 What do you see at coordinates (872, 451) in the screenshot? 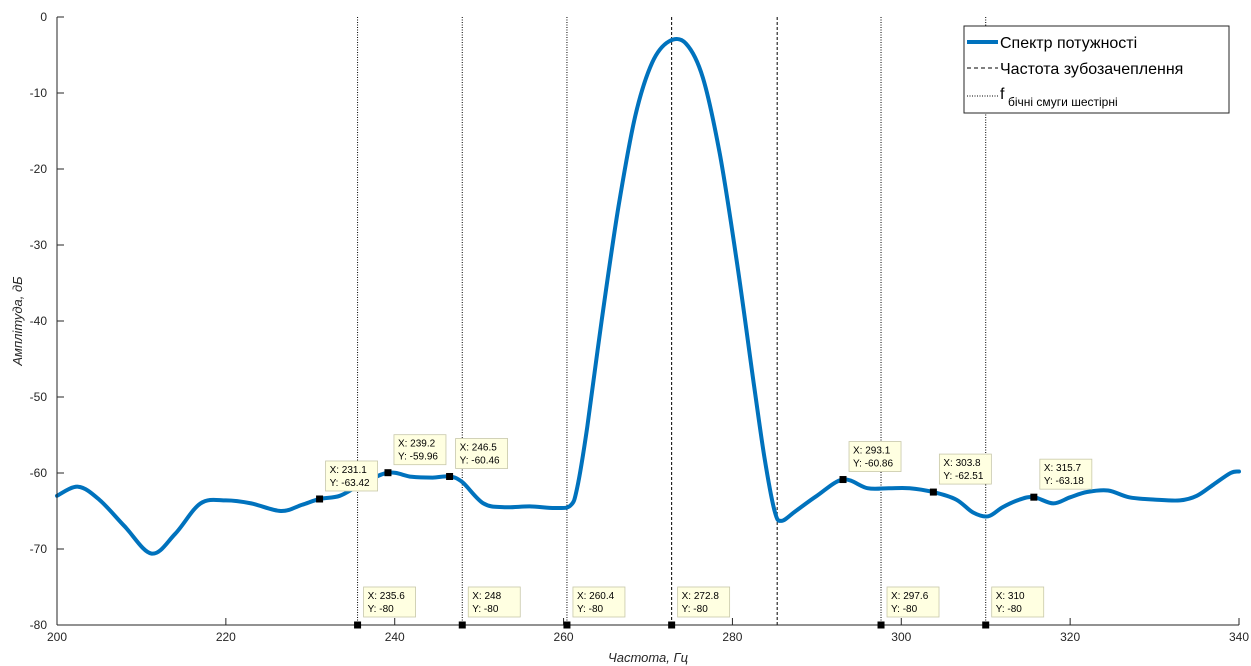
I see `datatip-x-label: X: 293.1` at bounding box center [872, 451].